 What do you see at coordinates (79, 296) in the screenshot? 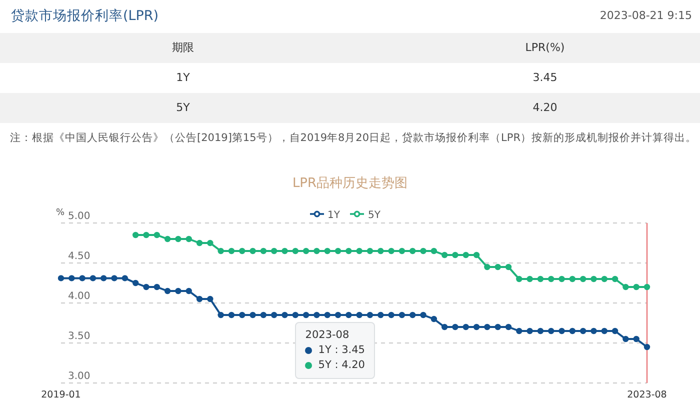
I see `y-tick-label: 4.00` at bounding box center [79, 296].